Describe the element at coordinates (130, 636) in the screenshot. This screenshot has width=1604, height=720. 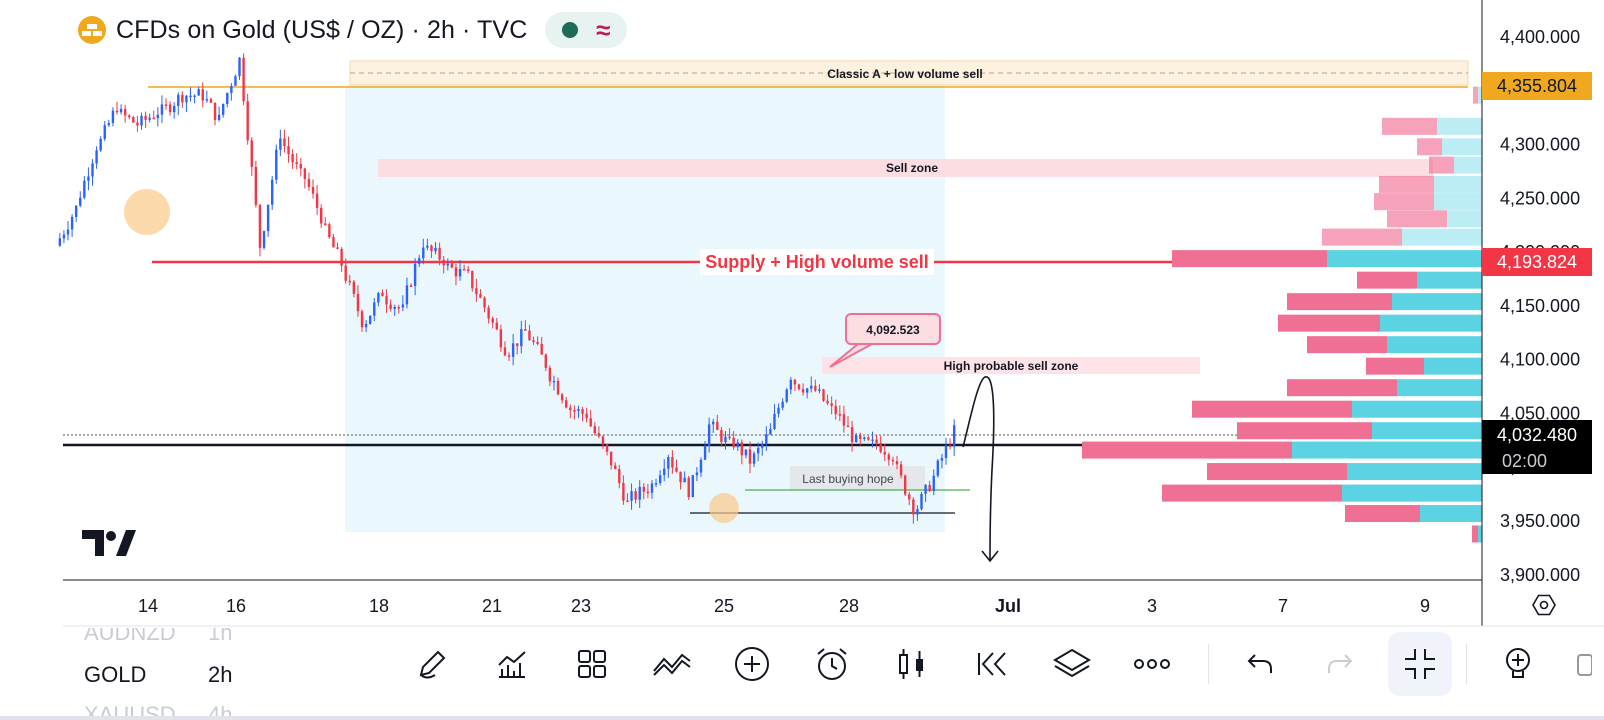
I see `symbol-name: AUDNZD` at that location.